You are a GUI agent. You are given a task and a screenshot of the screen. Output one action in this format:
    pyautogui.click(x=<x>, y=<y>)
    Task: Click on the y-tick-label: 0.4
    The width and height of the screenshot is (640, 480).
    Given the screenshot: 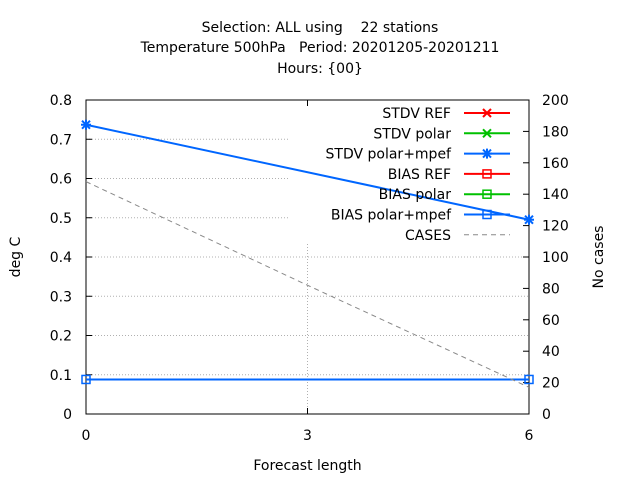 What is the action you would take?
    pyautogui.click(x=61, y=258)
    